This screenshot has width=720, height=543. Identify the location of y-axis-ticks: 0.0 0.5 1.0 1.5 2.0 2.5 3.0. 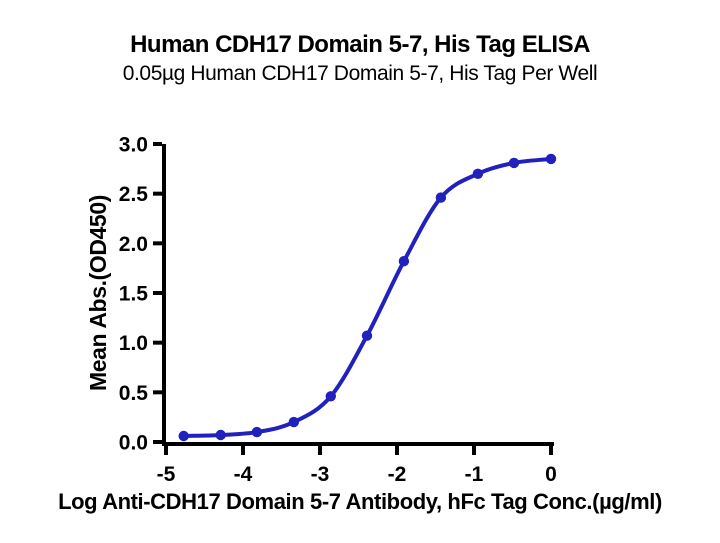
(140, 294).